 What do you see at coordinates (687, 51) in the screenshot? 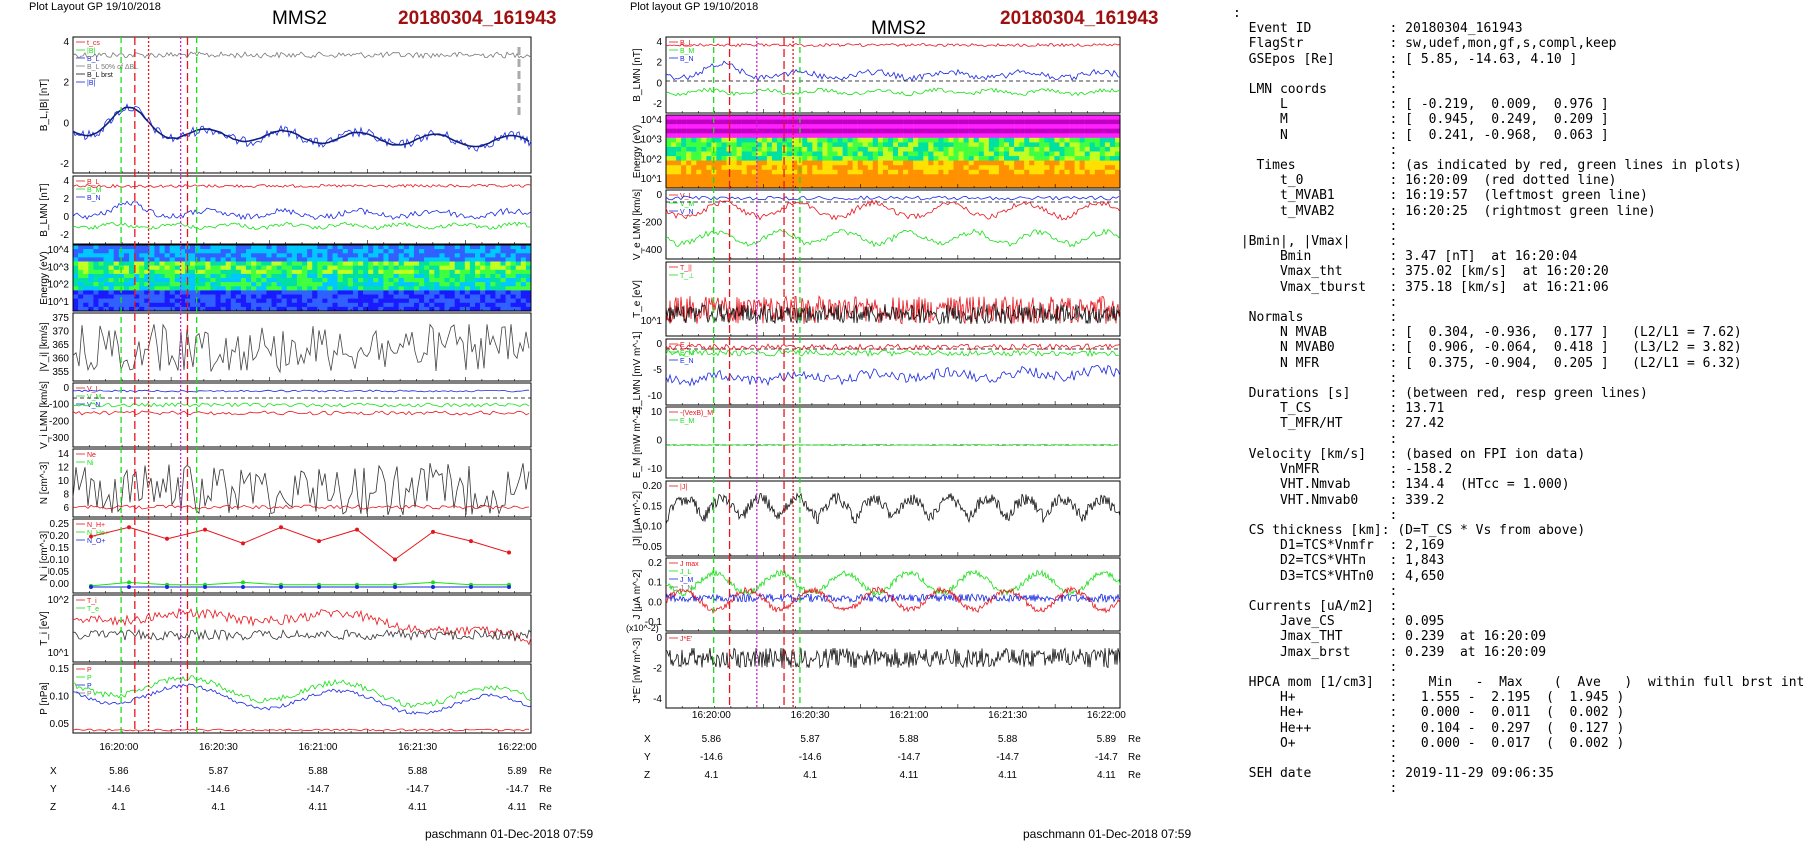
I see `legend-entry: B_M` at bounding box center [687, 51].